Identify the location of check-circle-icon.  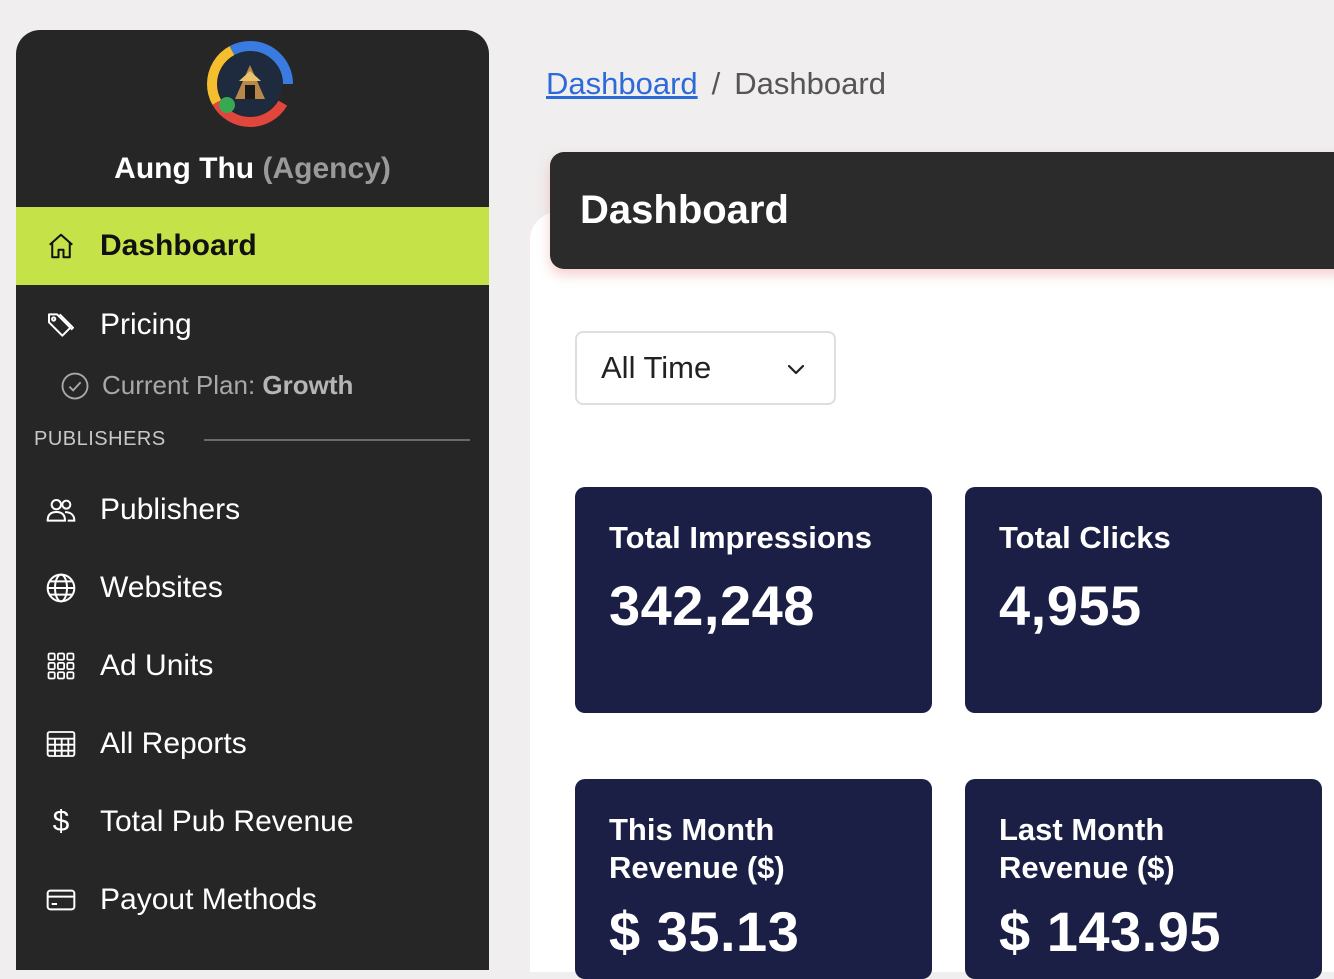
(75, 386).